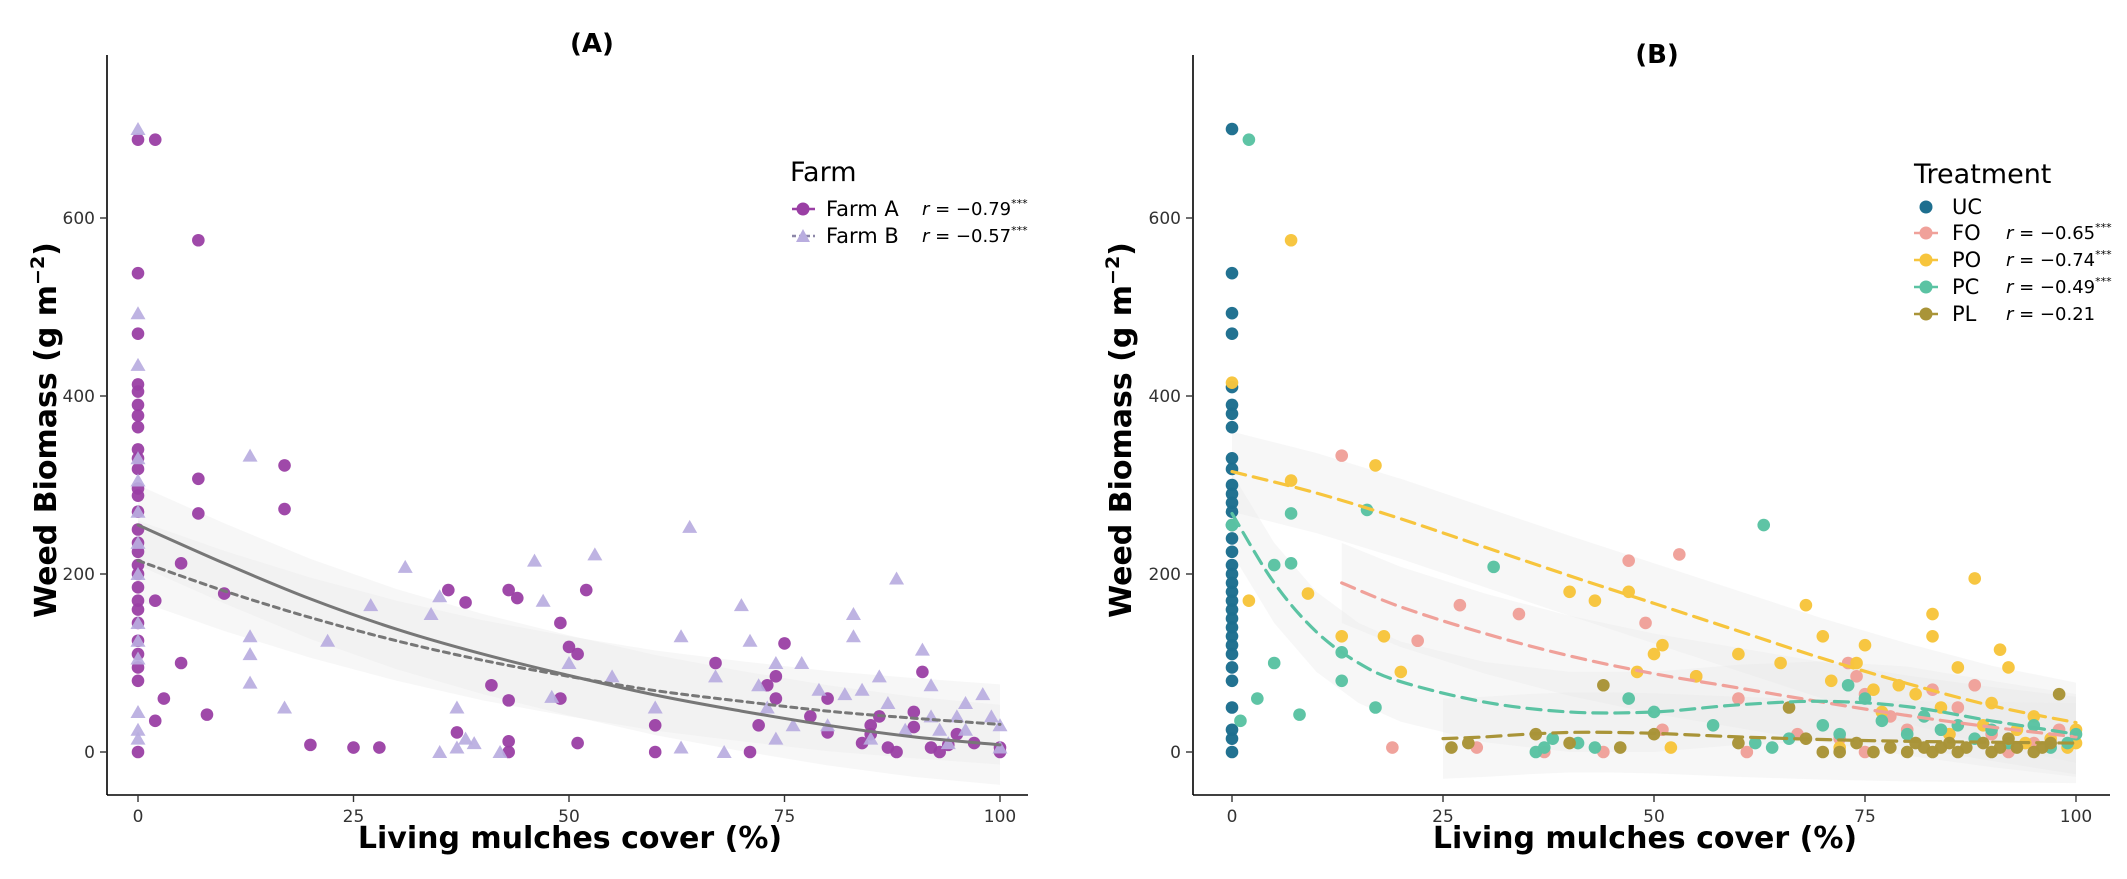 The width and height of the screenshot is (2127, 879). I want to click on panel-a-ylabel: Weed Biomass (g m−2), so click(45, 430).